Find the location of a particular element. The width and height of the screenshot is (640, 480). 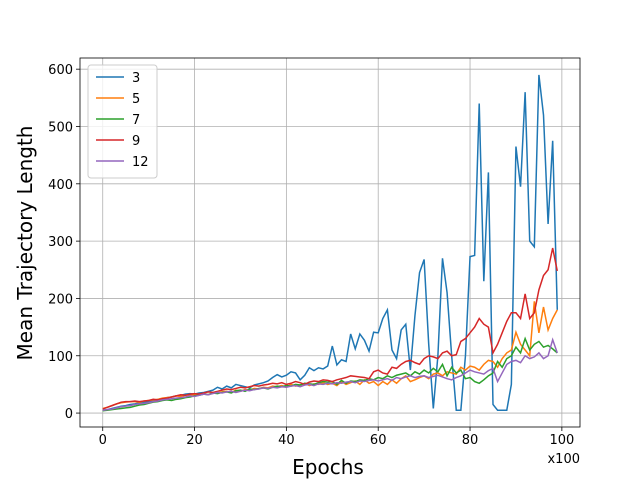

x-tick-label: 80 is located at coordinates (470, 440).